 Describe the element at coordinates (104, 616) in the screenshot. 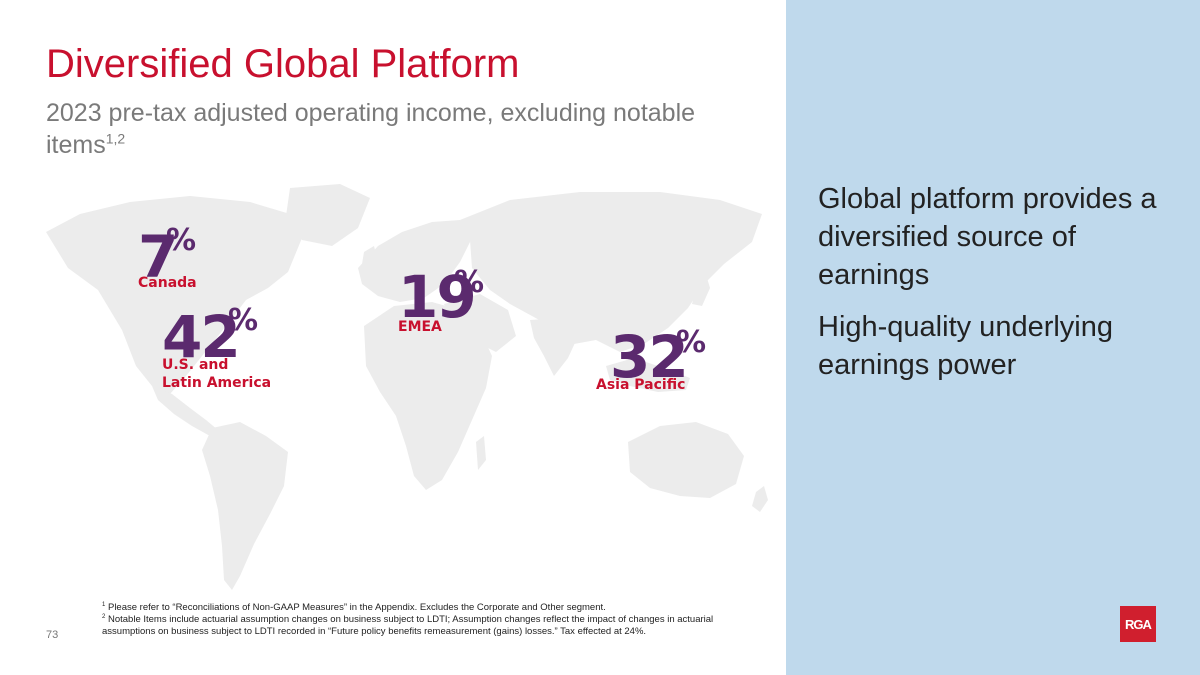

I see `footnote-2-marker: 2` at that location.